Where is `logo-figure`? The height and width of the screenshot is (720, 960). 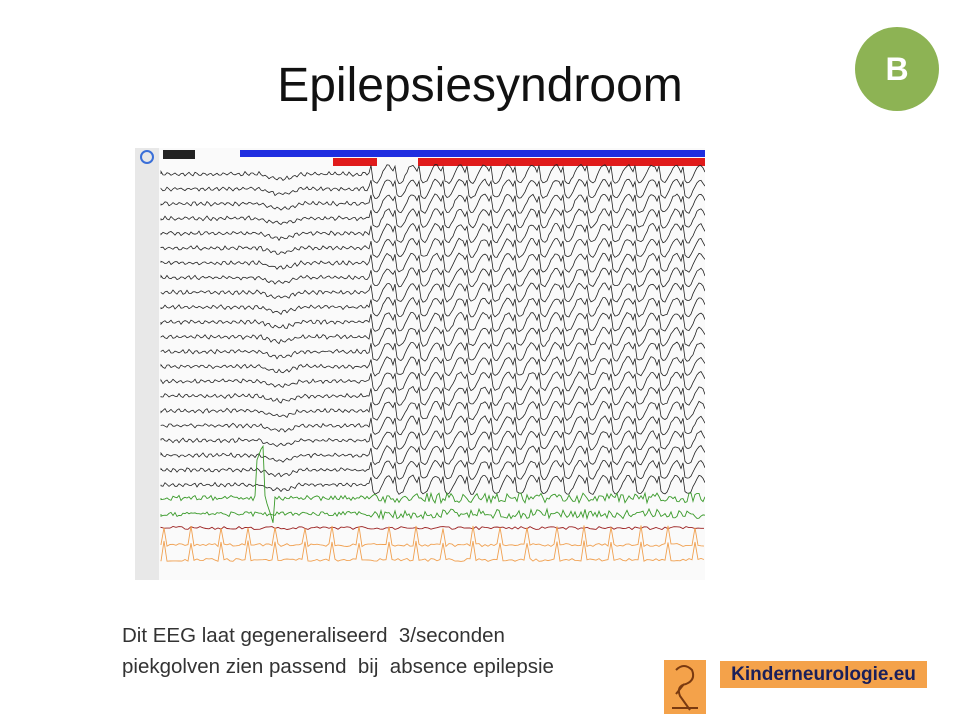 logo-figure is located at coordinates (685, 688).